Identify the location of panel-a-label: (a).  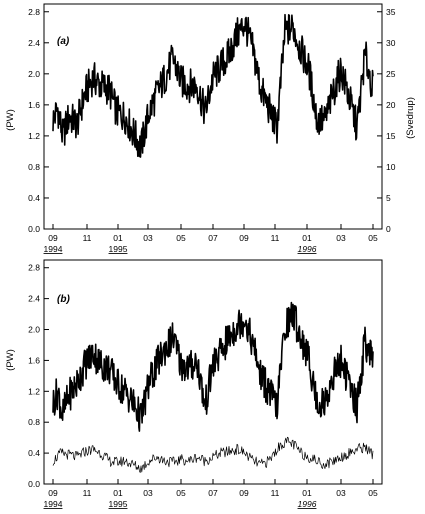
(63, 41).